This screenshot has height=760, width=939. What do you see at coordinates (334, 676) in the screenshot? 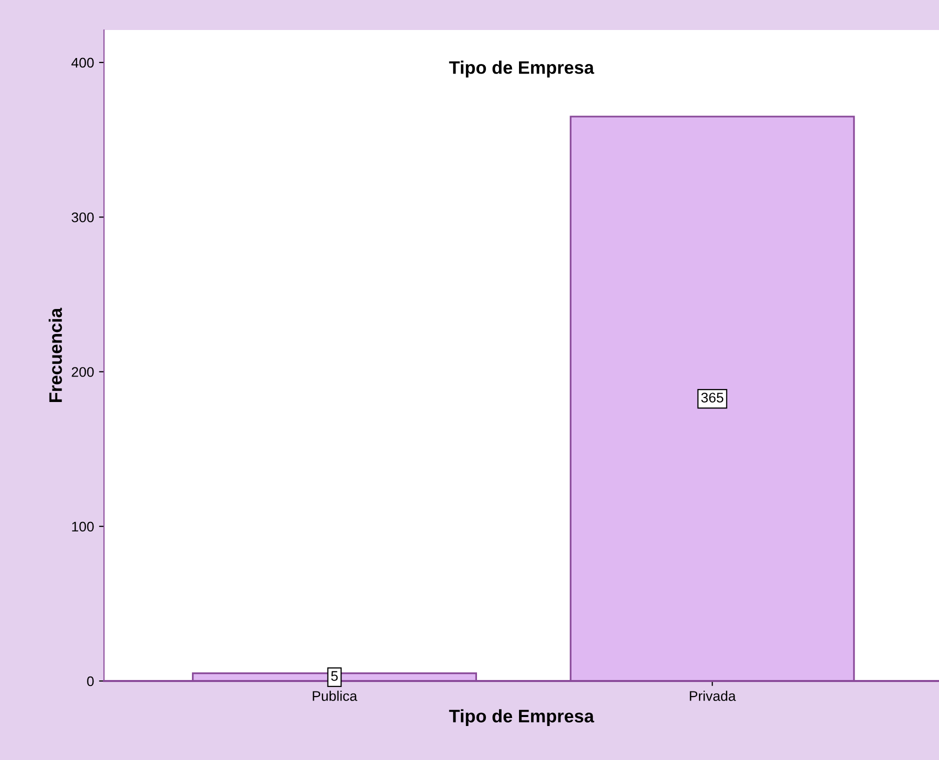
I see `data-label: 5` at bounding box center [334, 676].